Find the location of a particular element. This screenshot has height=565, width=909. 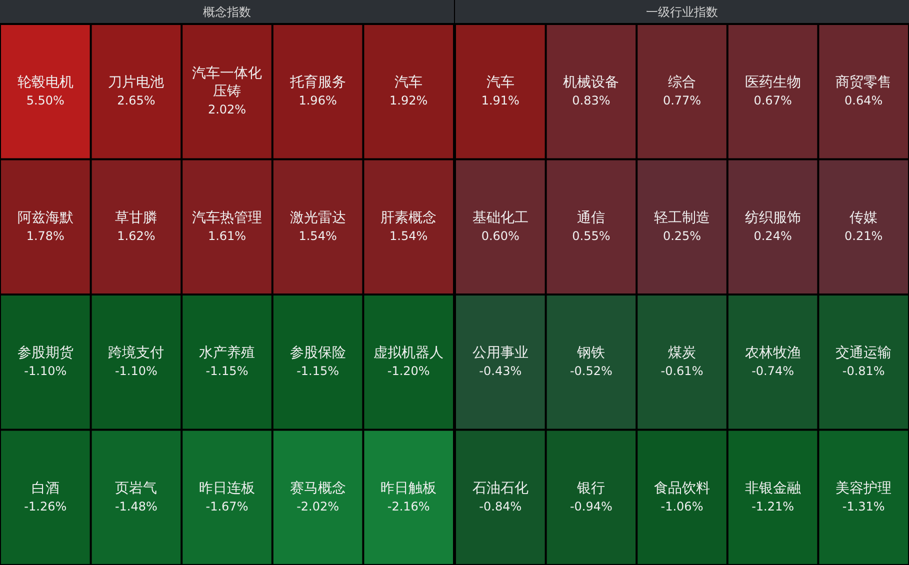

category-label: 机械设备 is located at coordinates (591, 82).